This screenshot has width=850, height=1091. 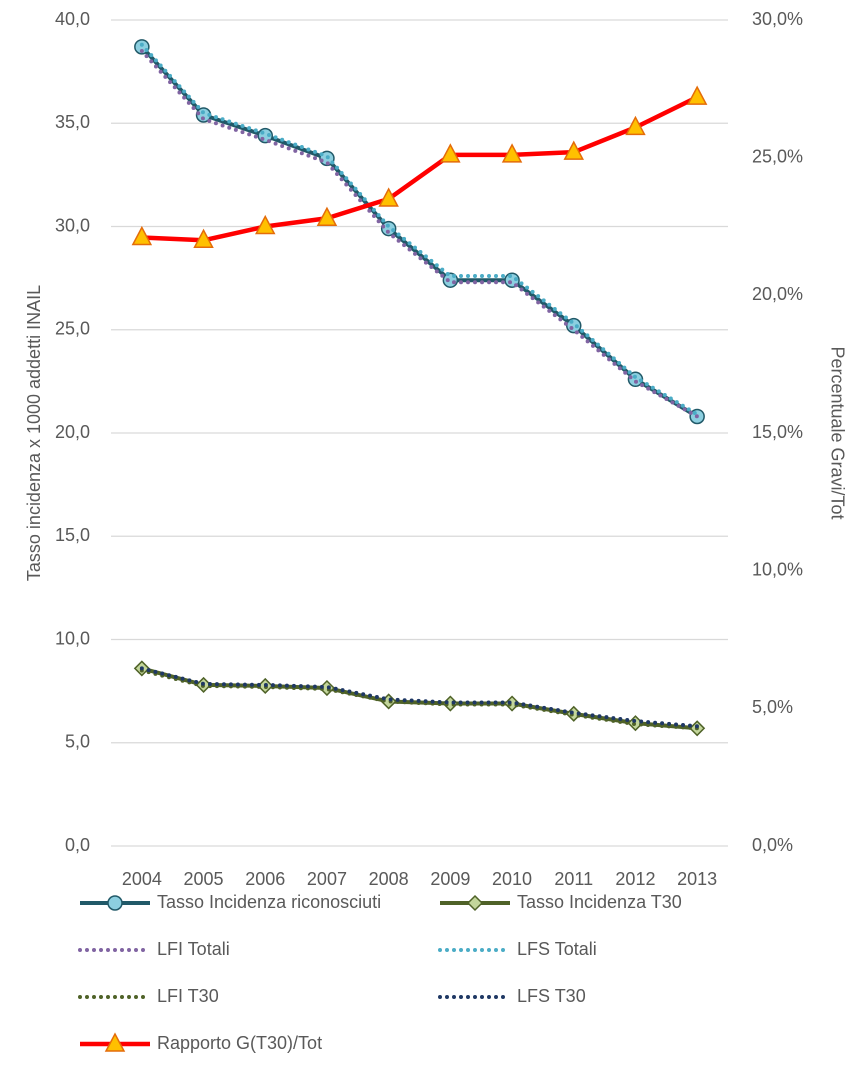 What do you see at coordinates (777, 294) in the screenshot?
I see `y2-tick-label: 20,0%` at bounding box center [777, 294].